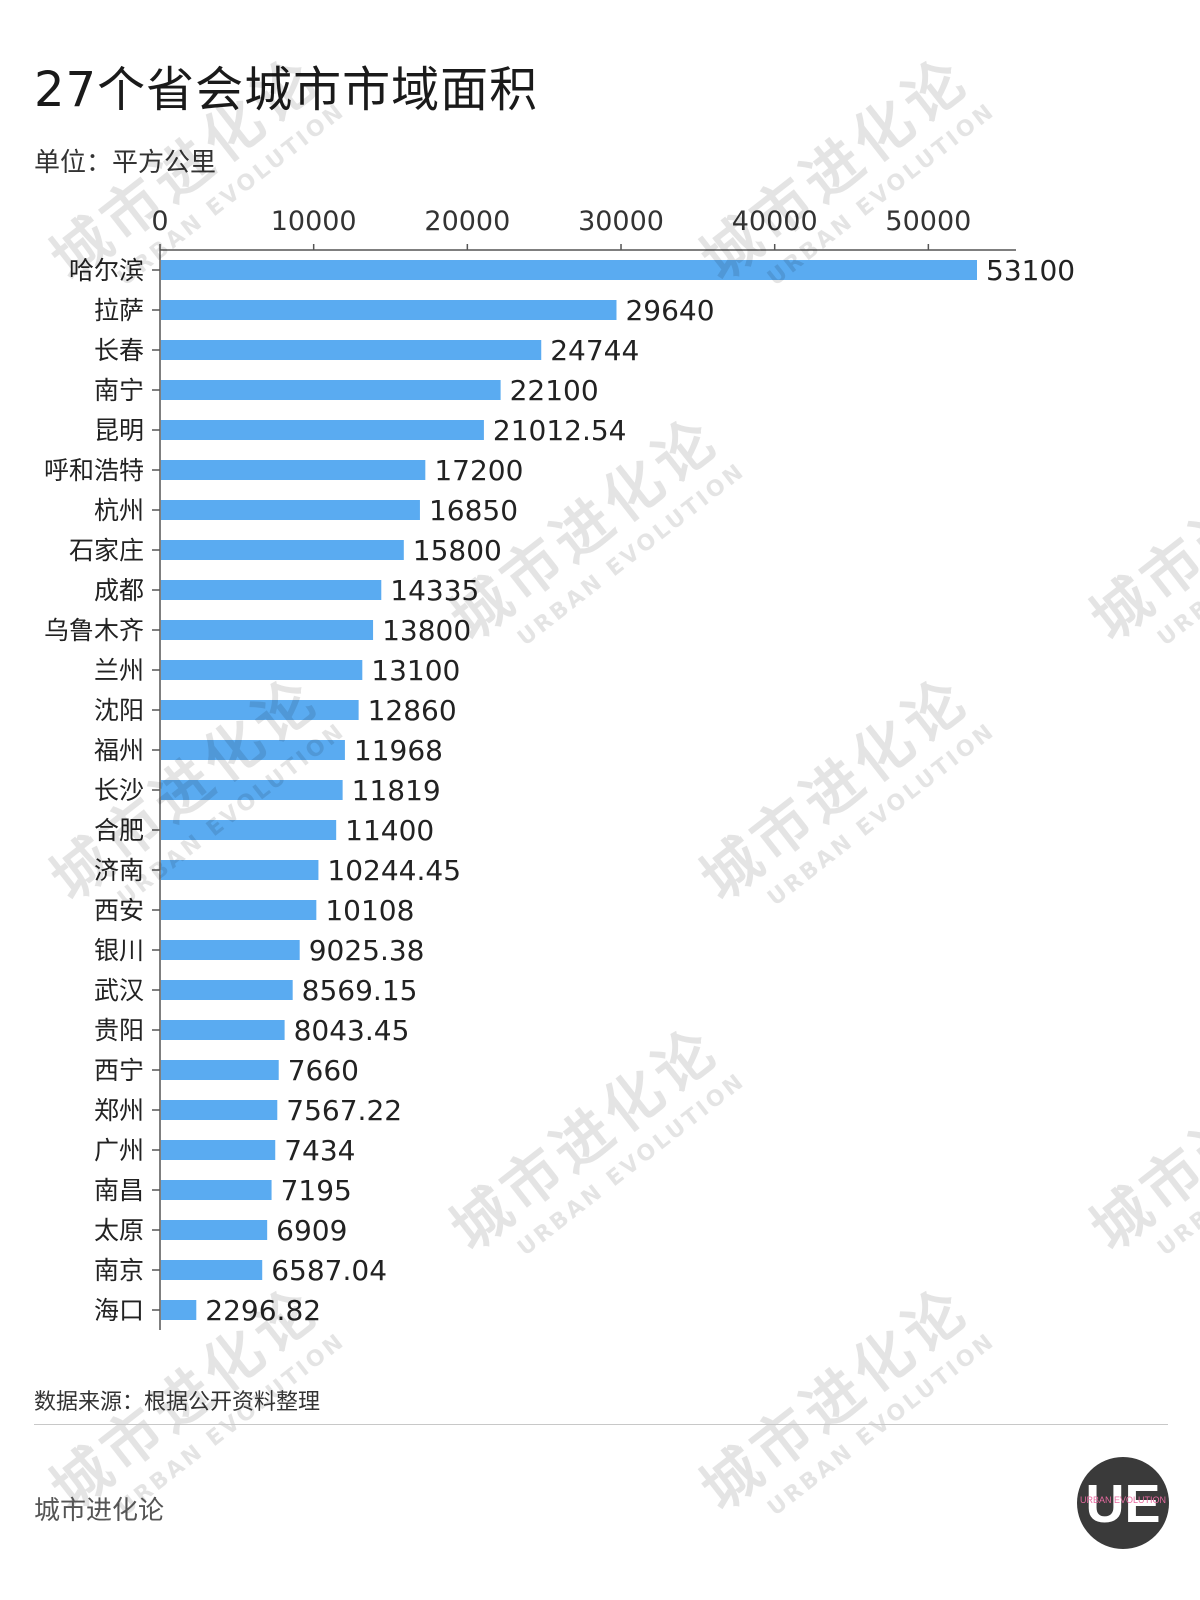  Describe the element at coordinates (119, 510) in the screenshot. I see `category-label: 杭州` at that location.